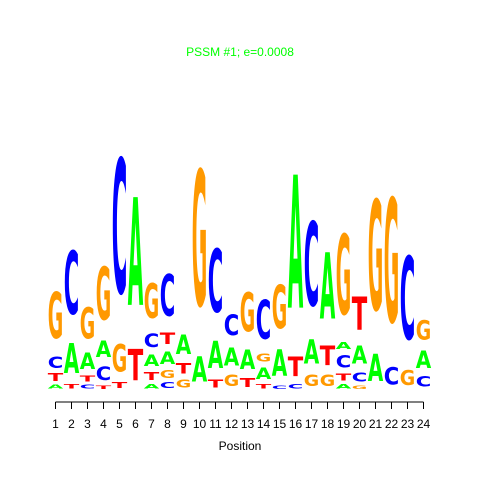 Image resolution: width=480 pixels, height=480 pixels. Describe the element at coordinates (168, 338) in the screenshot. I see `logo-letter-T-pos-8: T` at that location.